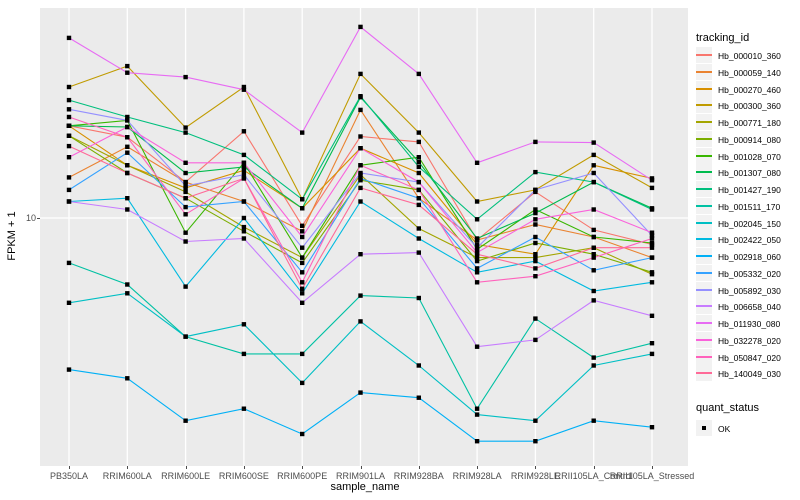 The image size is (800, 500). What do you see at coordinates (749, 156) in the screenshot?
I see `legend-item-label: Hb_001028_070` at bounding box center [749, 156].